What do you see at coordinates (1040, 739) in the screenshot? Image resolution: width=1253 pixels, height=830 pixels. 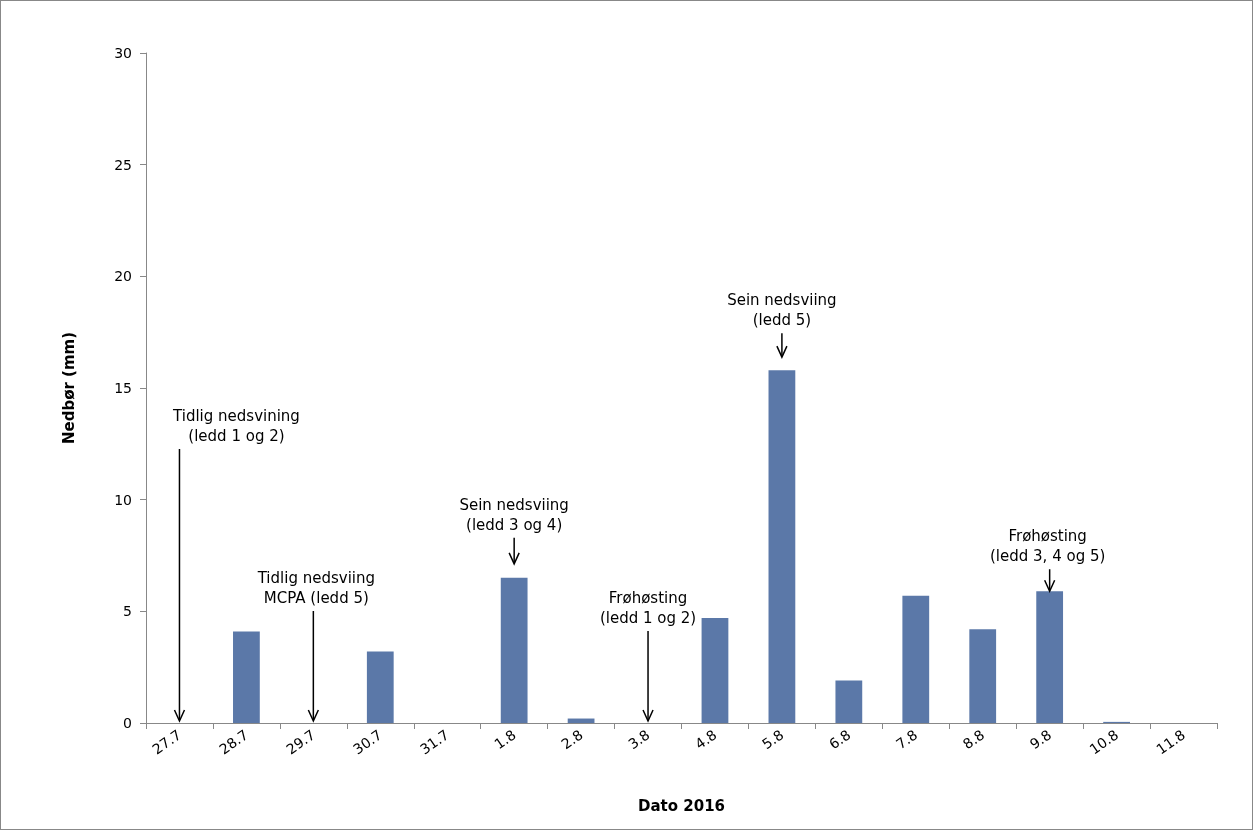 I see `x-tick-label: 9.8` at bounding box center [1040, 739].